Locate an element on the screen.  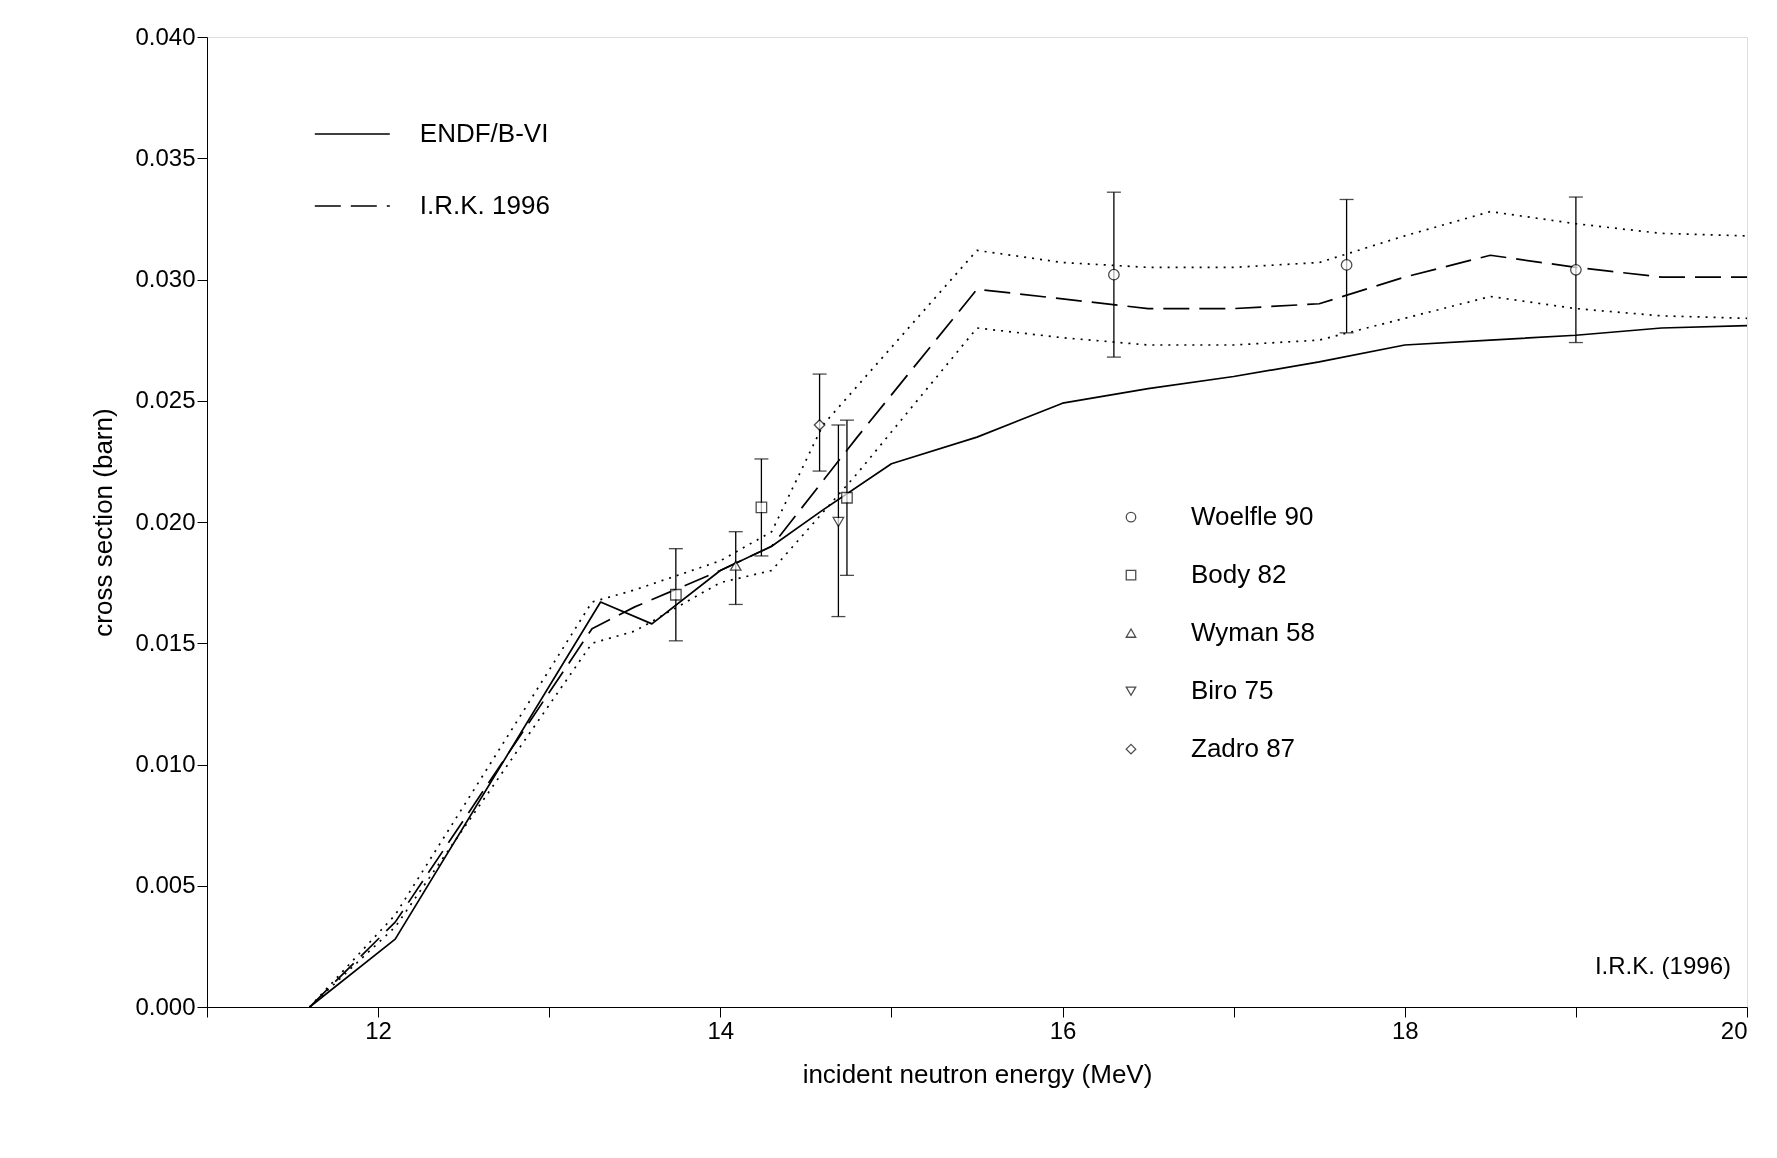
y-tick-label: 0.030 is located at coordinates (165, 278).